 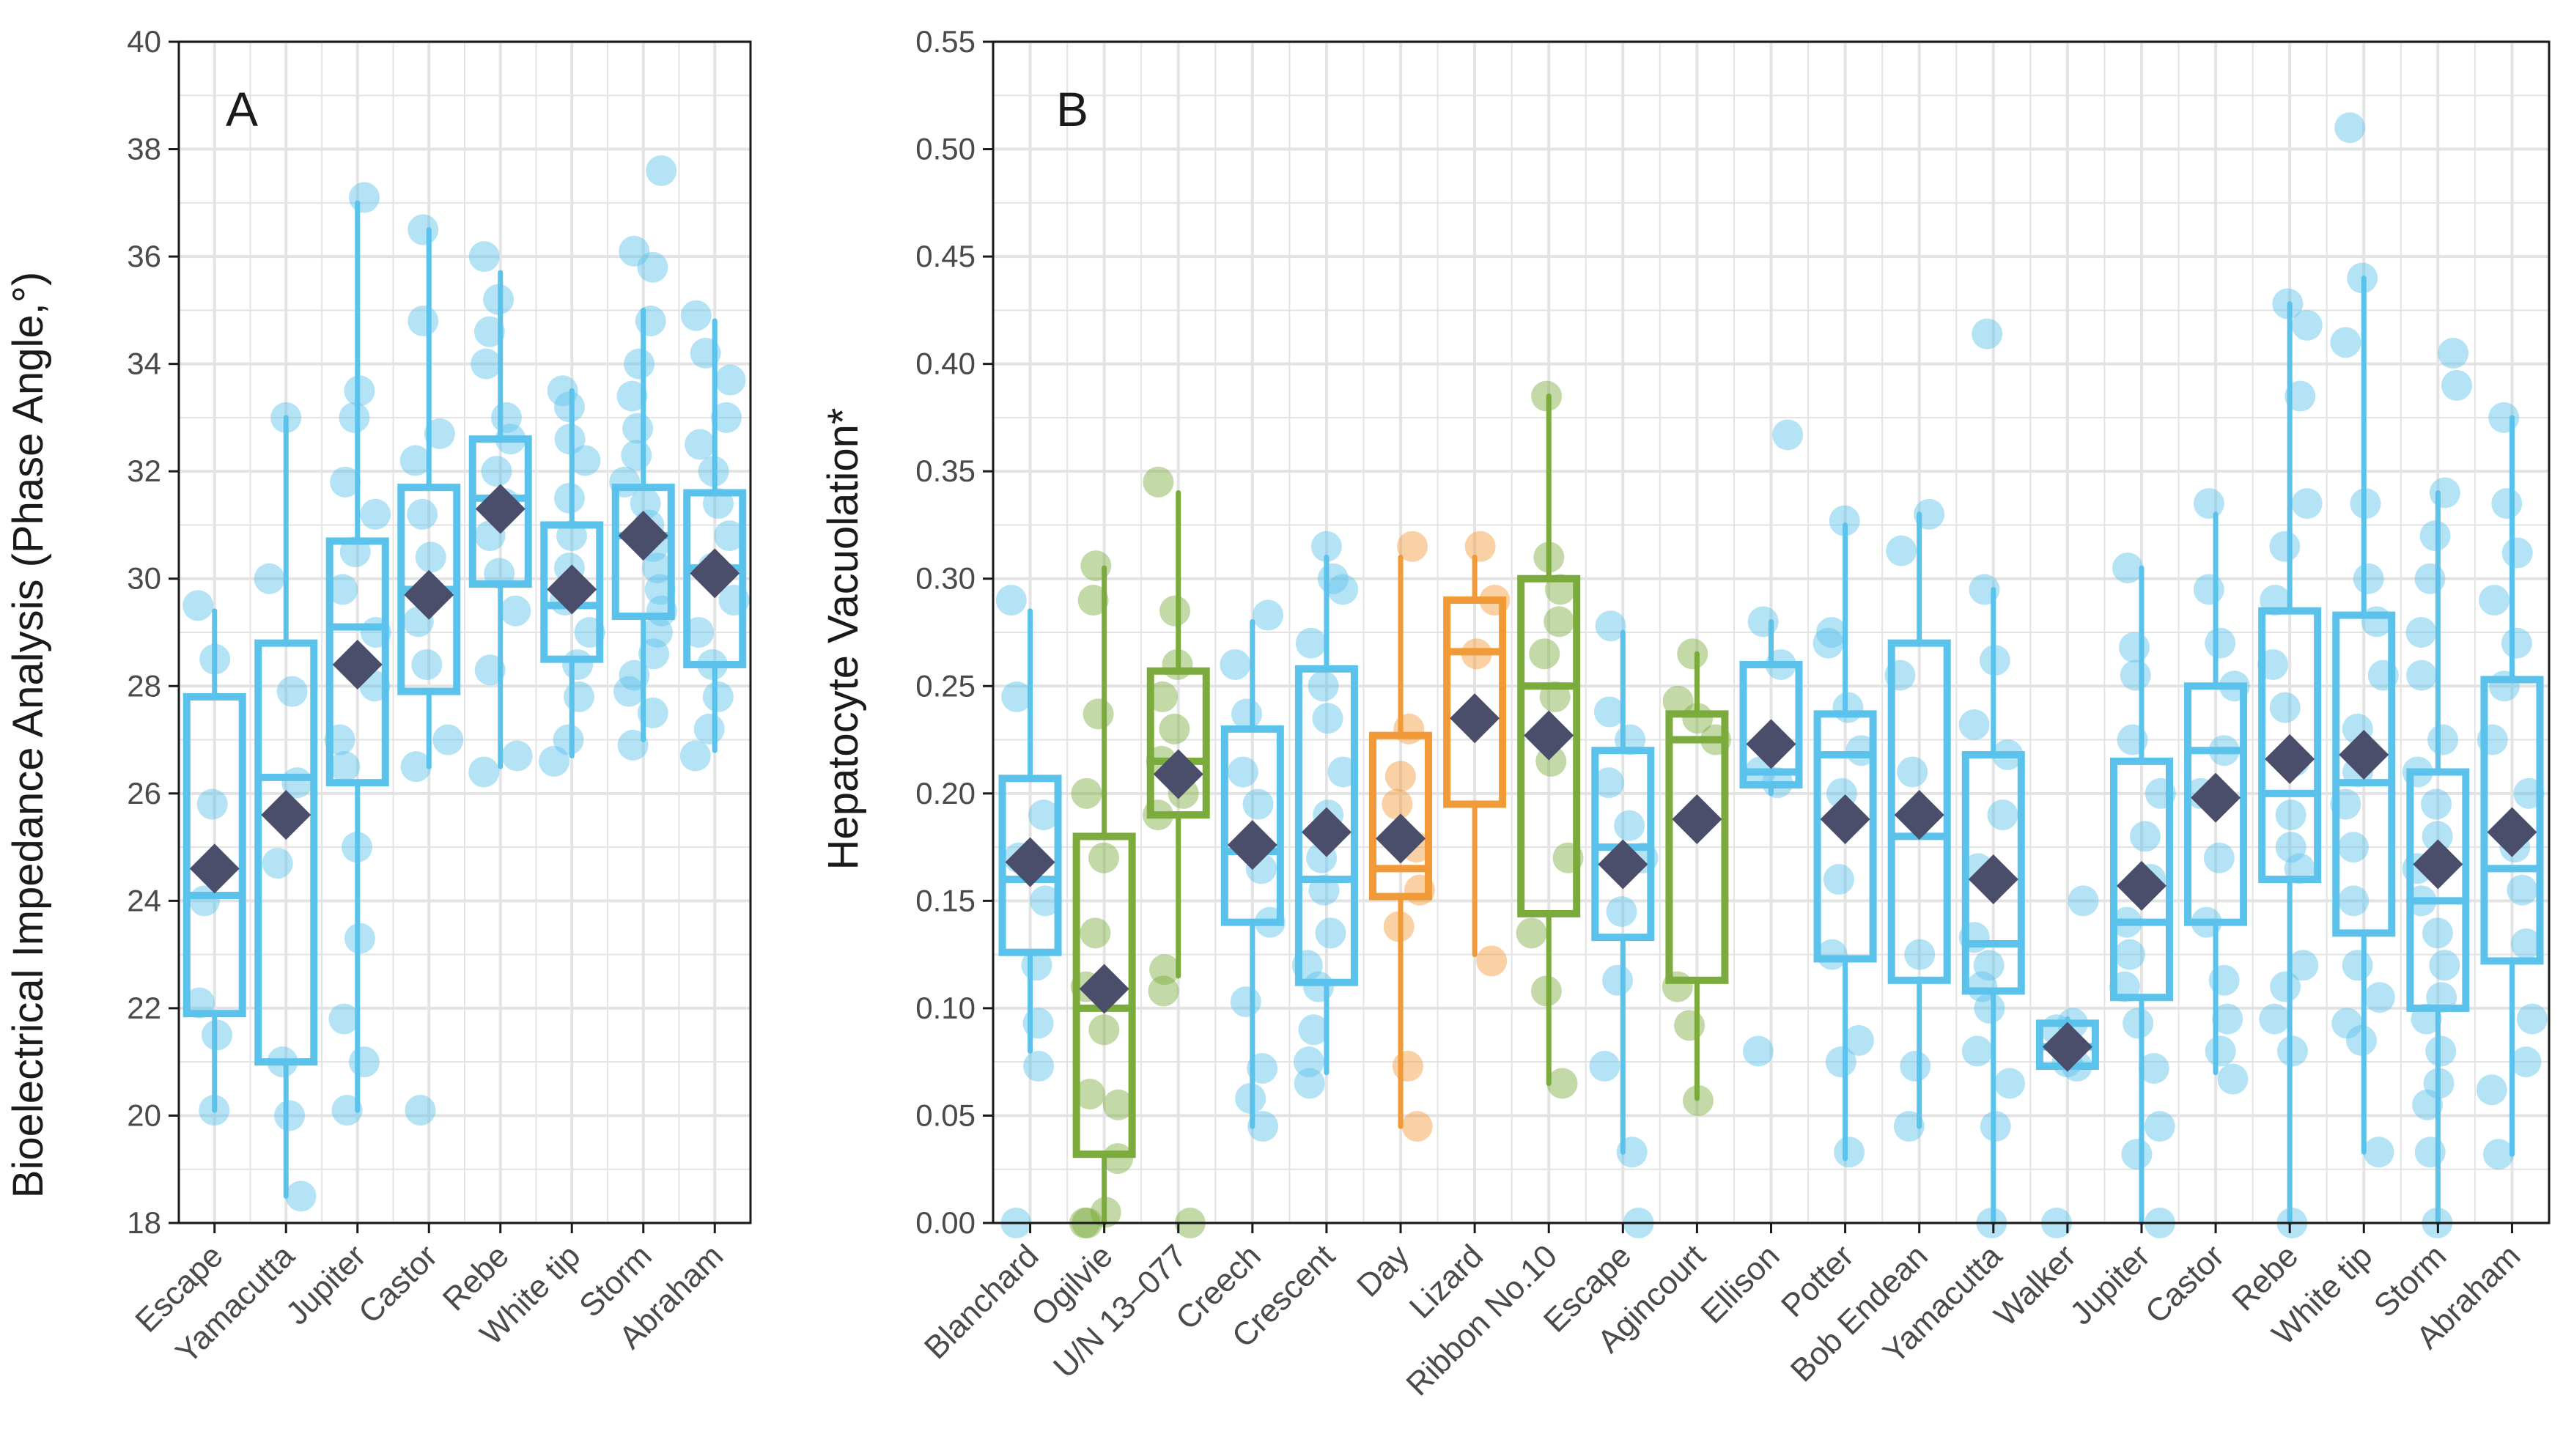 What do you see at coordinates (2364, 640) in the screenshot?
I see `panel-b-group-white-tip` at bounding box center [2364, 640].